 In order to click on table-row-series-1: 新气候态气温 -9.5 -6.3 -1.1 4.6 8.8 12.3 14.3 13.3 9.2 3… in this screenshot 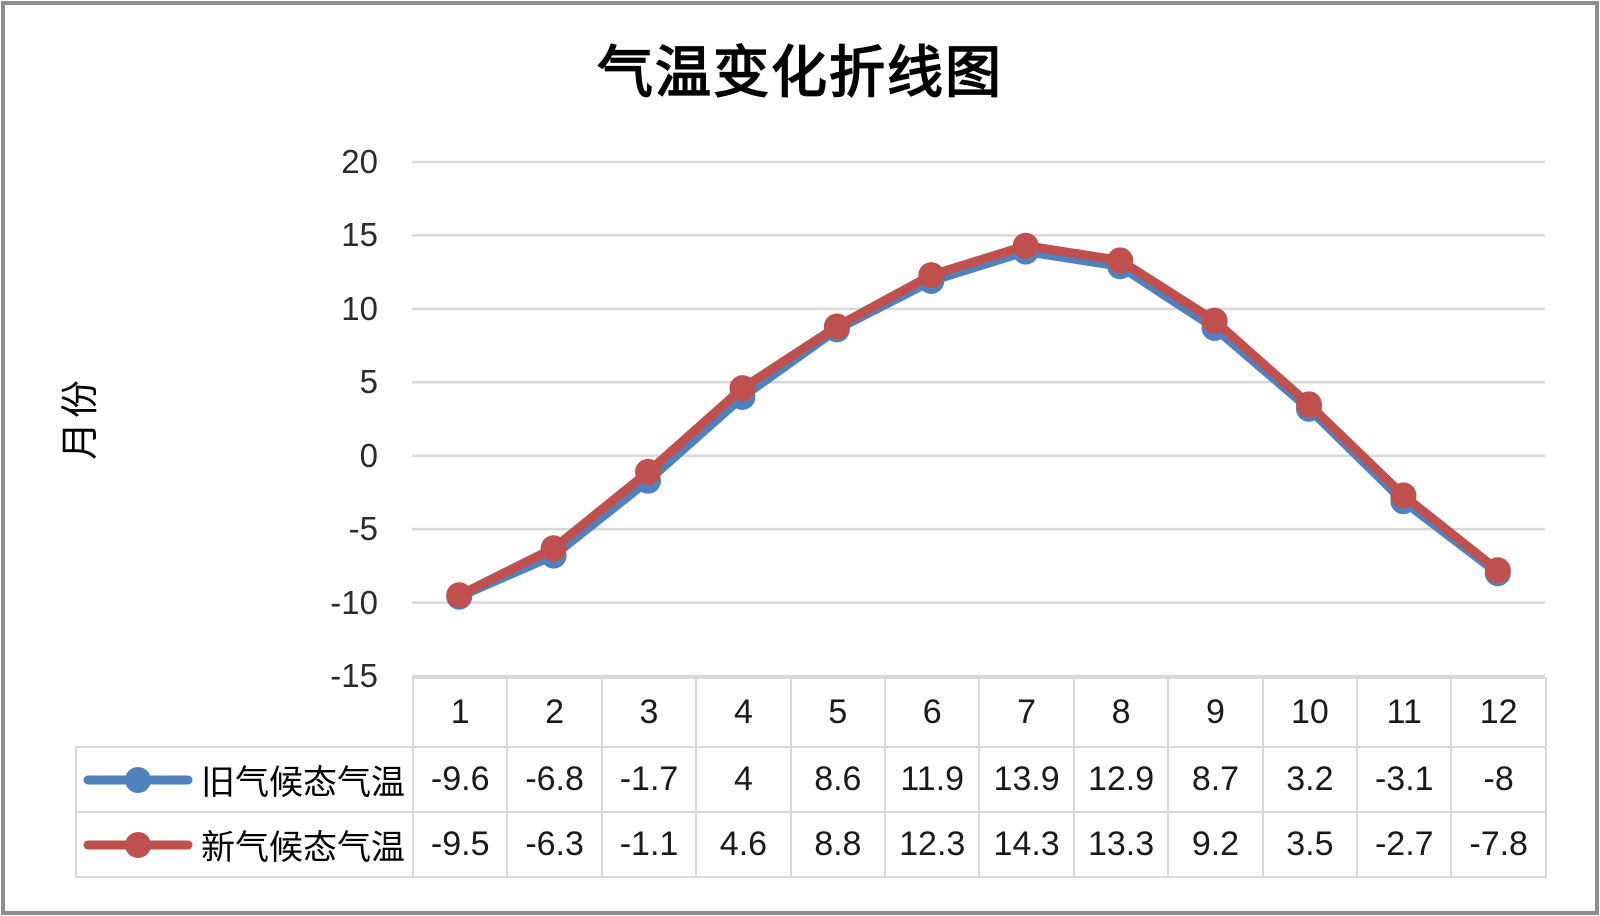, I will do `click(811, 844)`.